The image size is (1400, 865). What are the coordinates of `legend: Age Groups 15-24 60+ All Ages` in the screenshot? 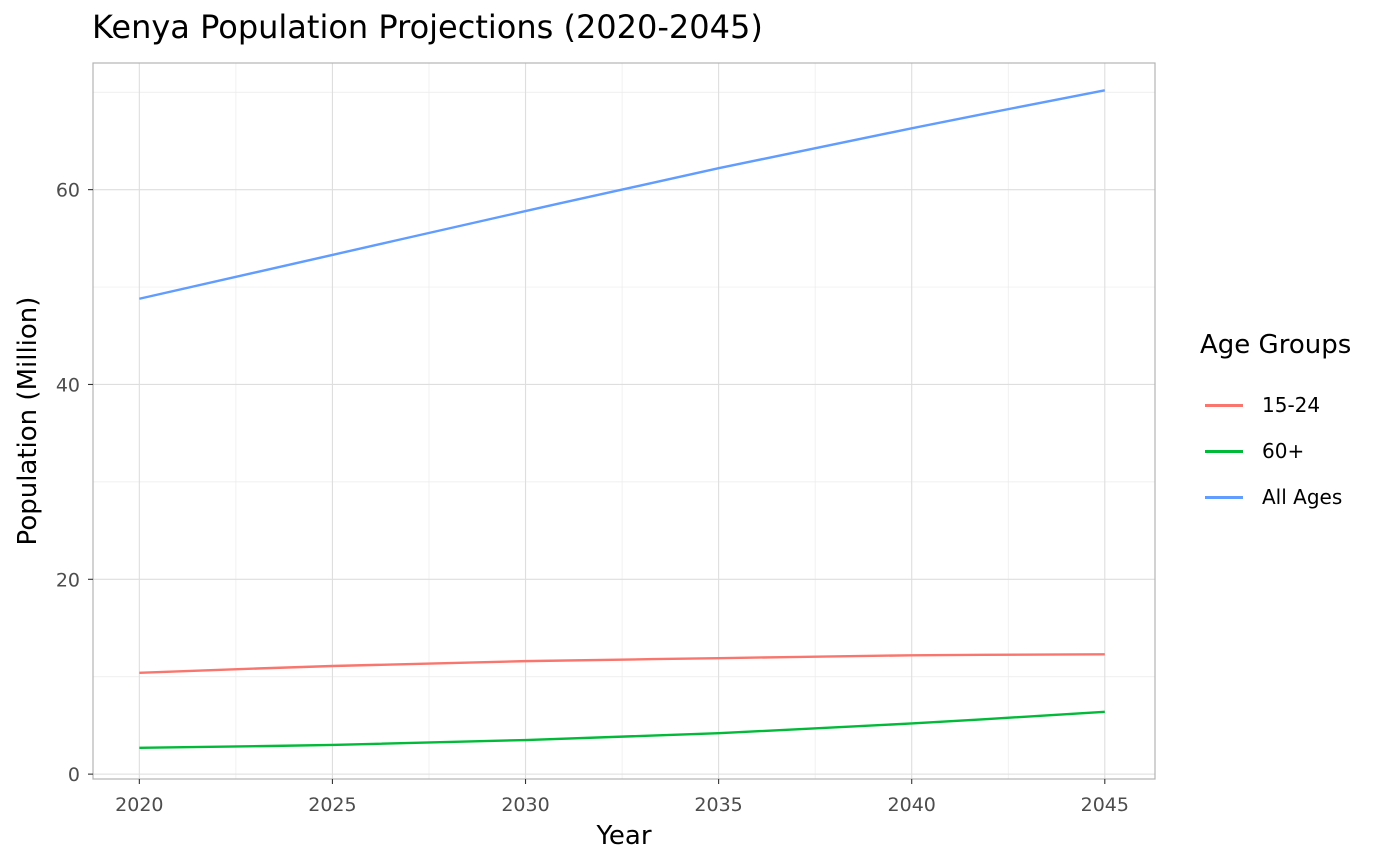 It's located at (1275, 425).